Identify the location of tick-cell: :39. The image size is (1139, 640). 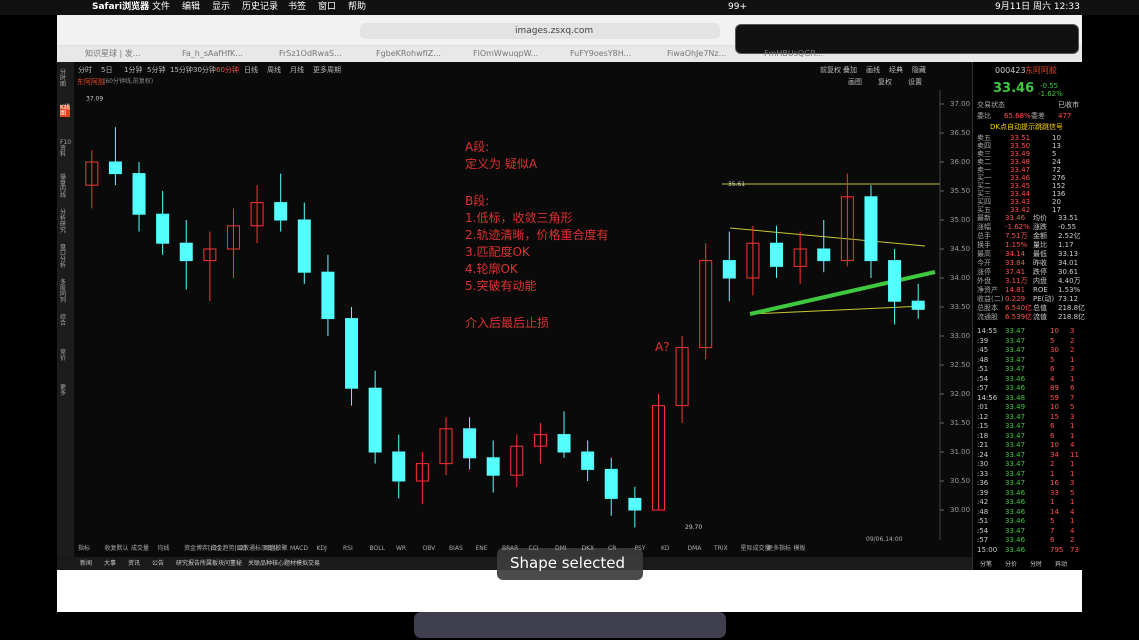
(983, 340).